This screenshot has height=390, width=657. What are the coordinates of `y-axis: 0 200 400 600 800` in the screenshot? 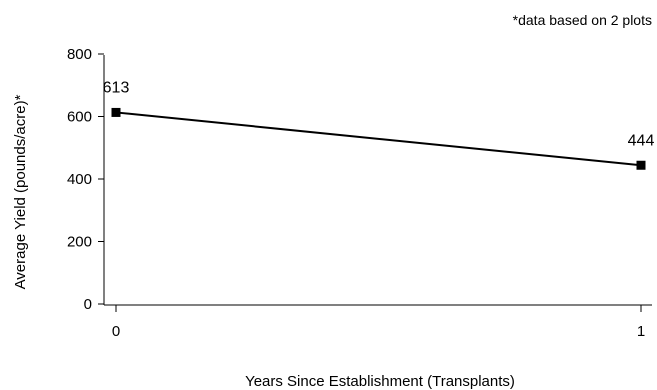 It's located at (86, 179).